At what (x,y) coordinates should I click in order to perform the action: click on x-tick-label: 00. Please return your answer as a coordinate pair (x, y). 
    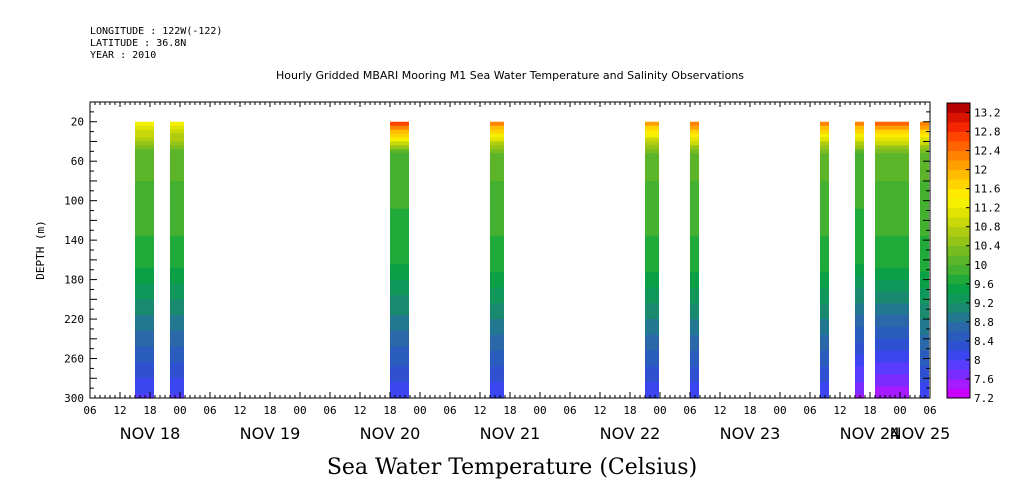
    Looking at the image, I should click on (299, 410).